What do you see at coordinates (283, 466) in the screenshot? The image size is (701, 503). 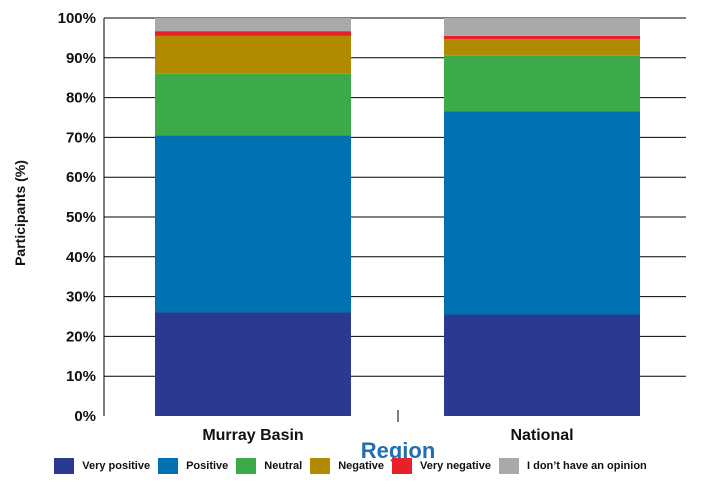 I see `legend-label: Neutral` at bounding box center [283, 466].